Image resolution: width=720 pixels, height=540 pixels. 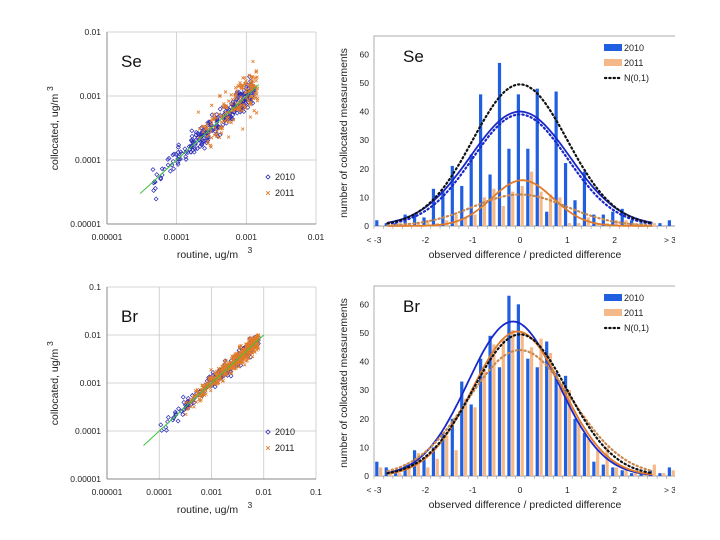 I want to click on legend-marker-2011, so click(x=268, y=193).